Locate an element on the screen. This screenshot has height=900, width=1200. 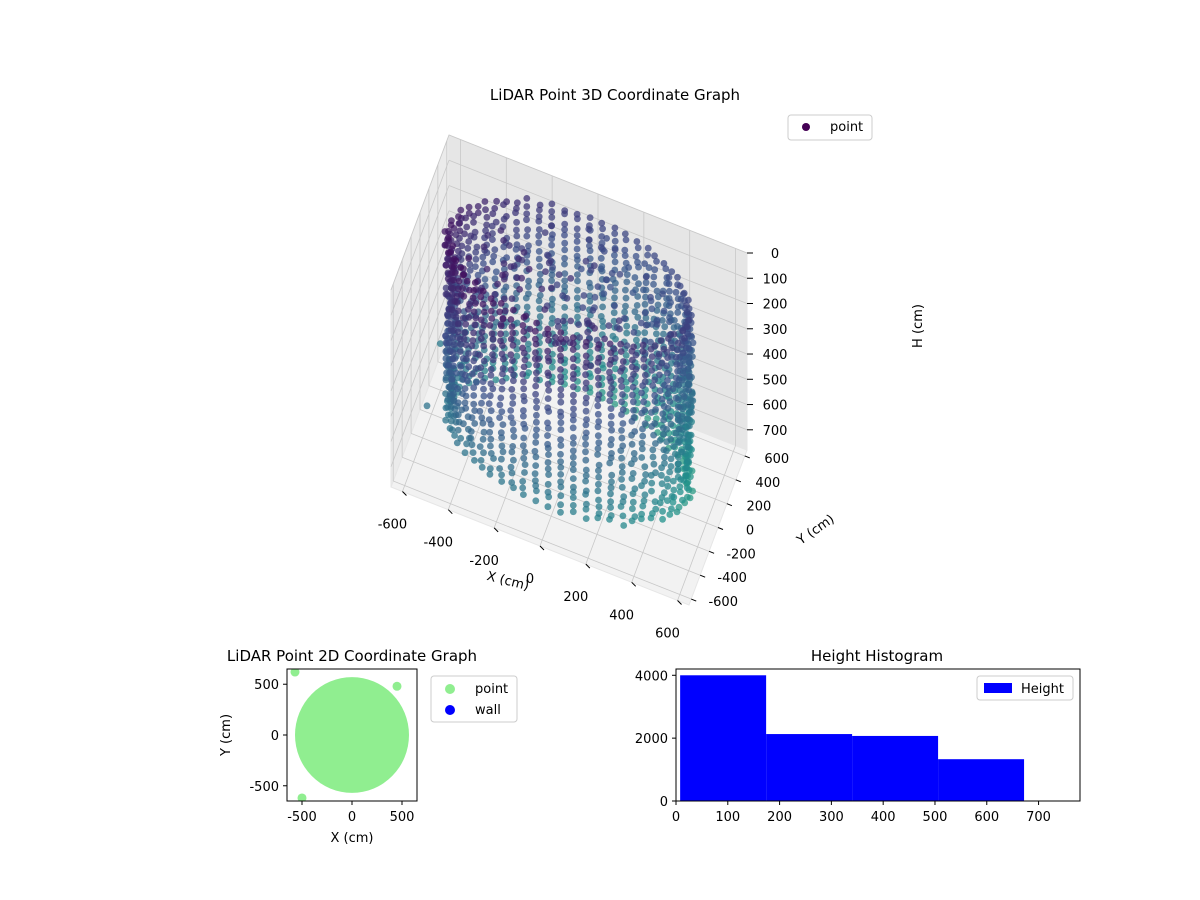
histogram-legend-label: Height is located at coordinates (1042, 689).